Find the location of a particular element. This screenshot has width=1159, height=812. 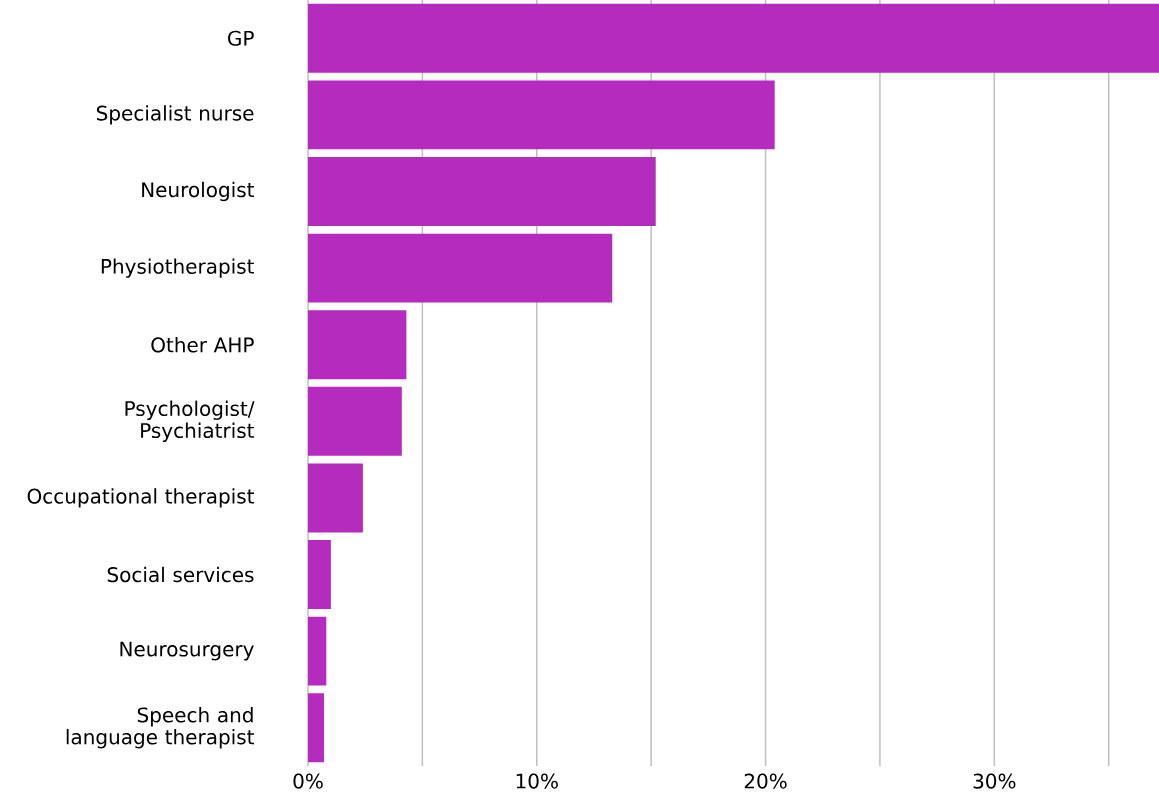

x-tick-label: 0% is located at coordinates (308, 781).